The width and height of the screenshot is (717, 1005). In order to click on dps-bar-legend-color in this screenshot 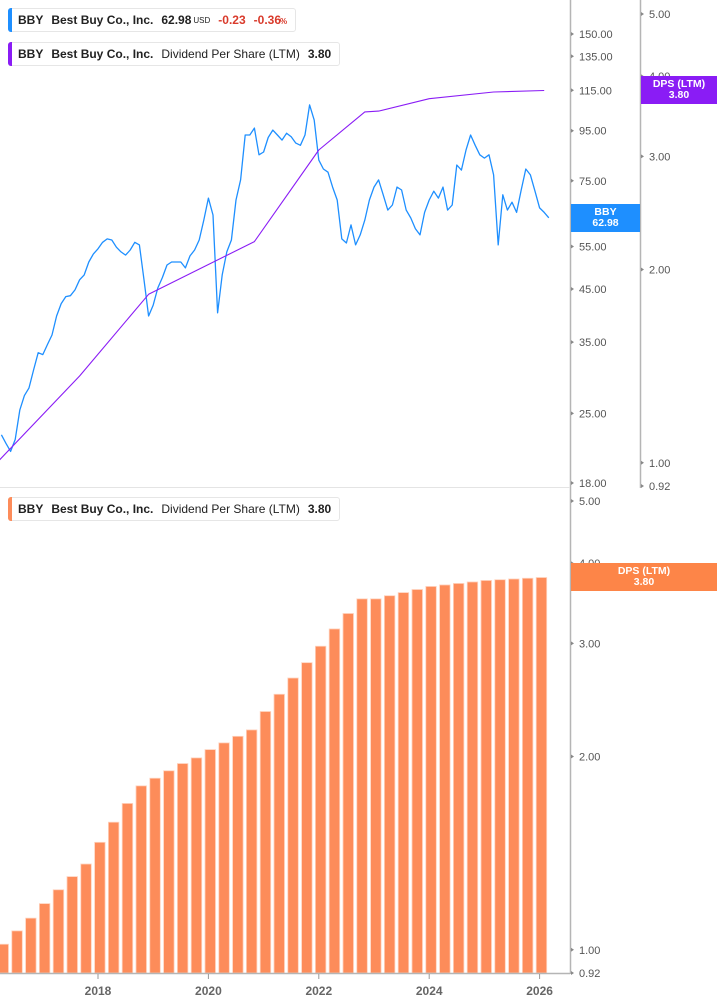, I will do `click(10, 509)`.